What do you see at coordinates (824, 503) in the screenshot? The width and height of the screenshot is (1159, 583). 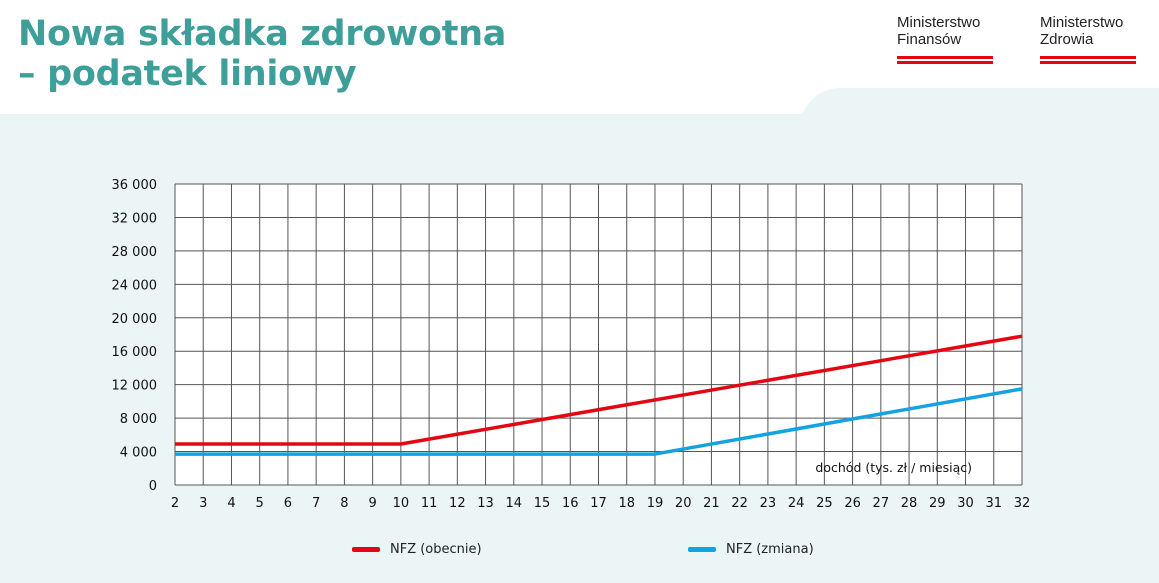 I see `x-tick-label: 25` at bounding box center [824, 503].